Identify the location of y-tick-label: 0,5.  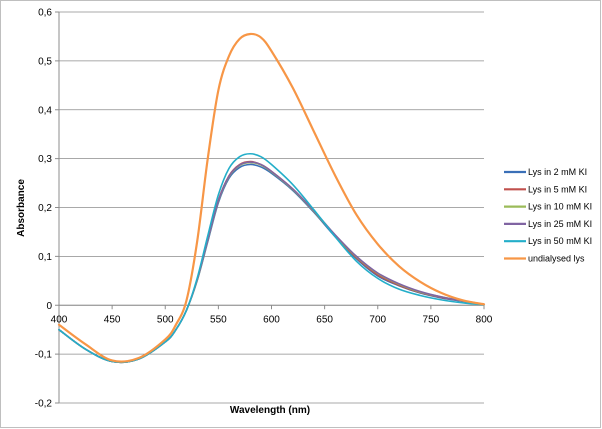
(45, 61).